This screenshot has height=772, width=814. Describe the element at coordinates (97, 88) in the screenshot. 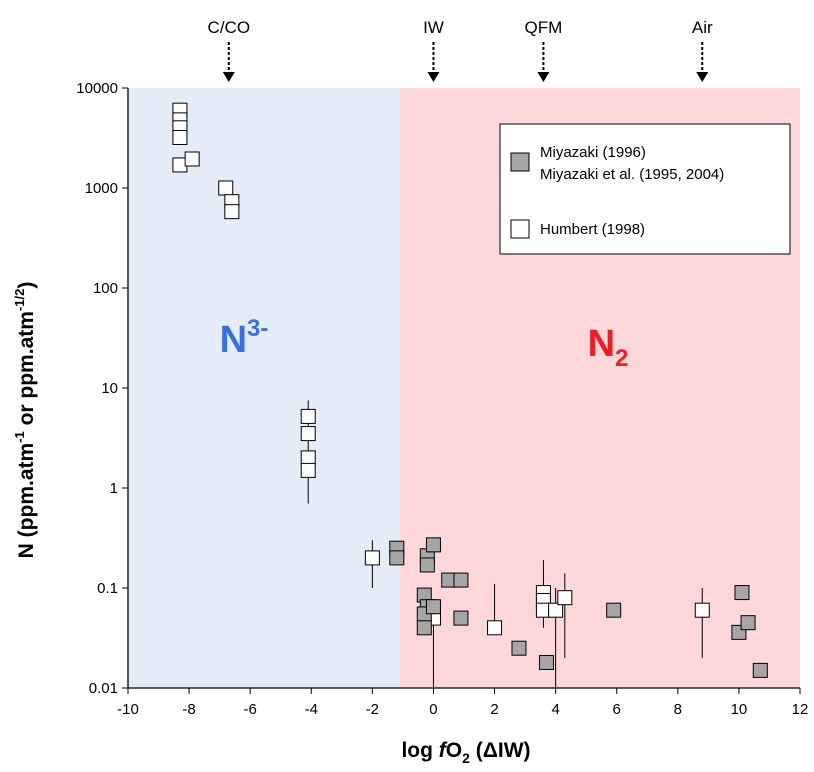

I see `y-tick-label: 10000` at that location.